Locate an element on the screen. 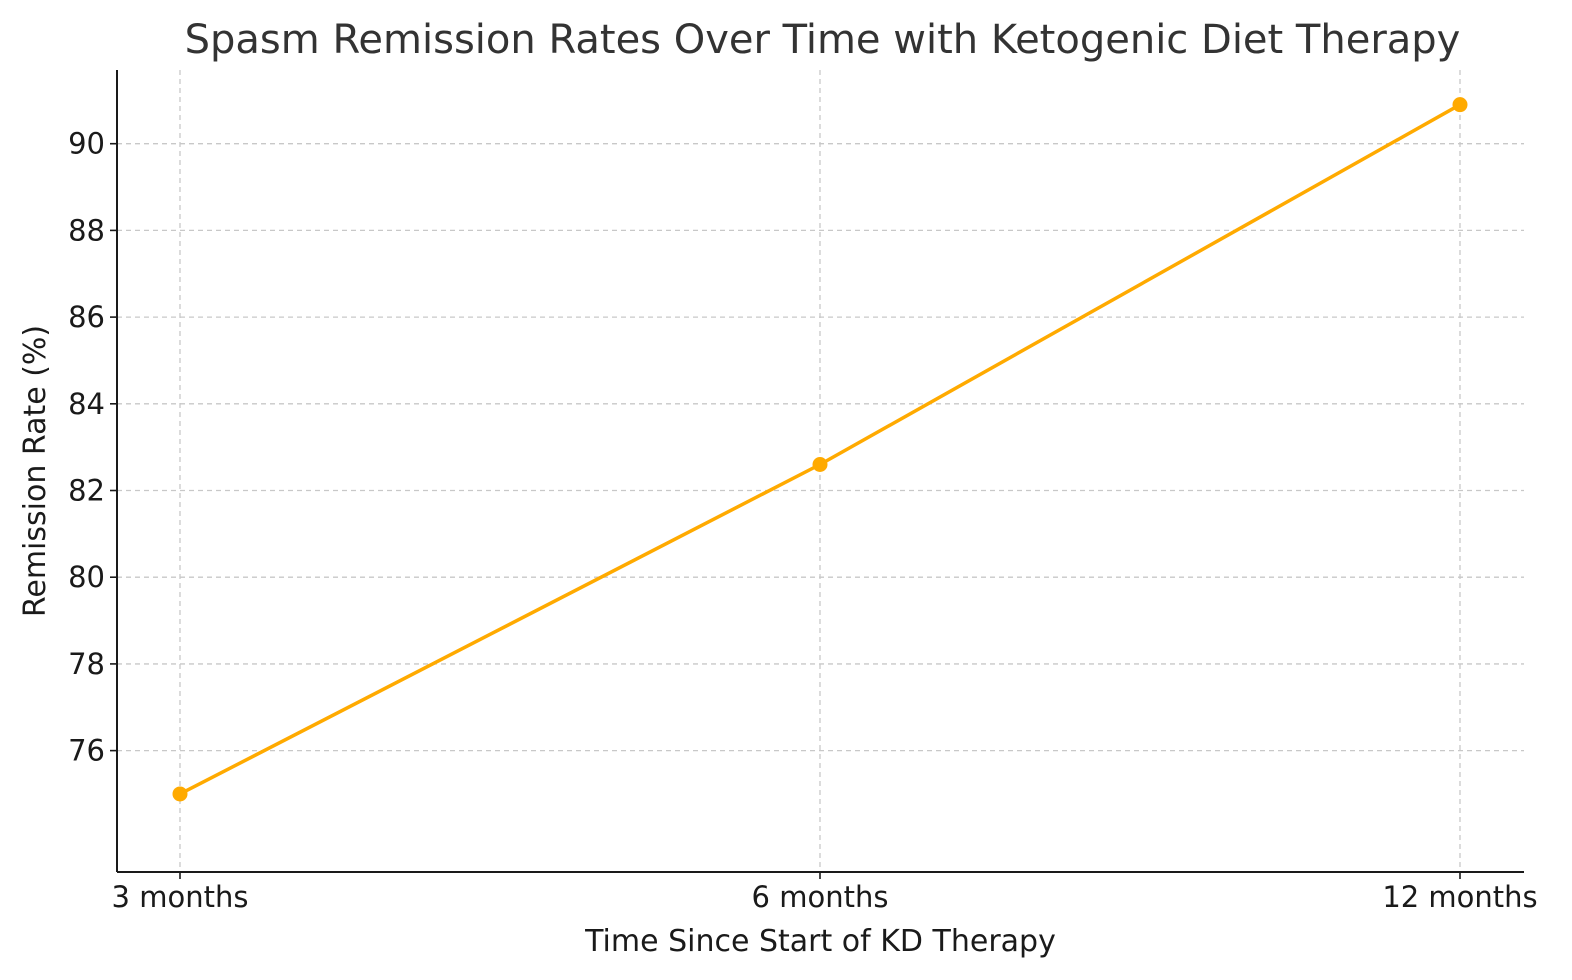 The width and height of the screenshot is (1572, 980). y-tick-label: 86 is located at coordinates (86, 317).